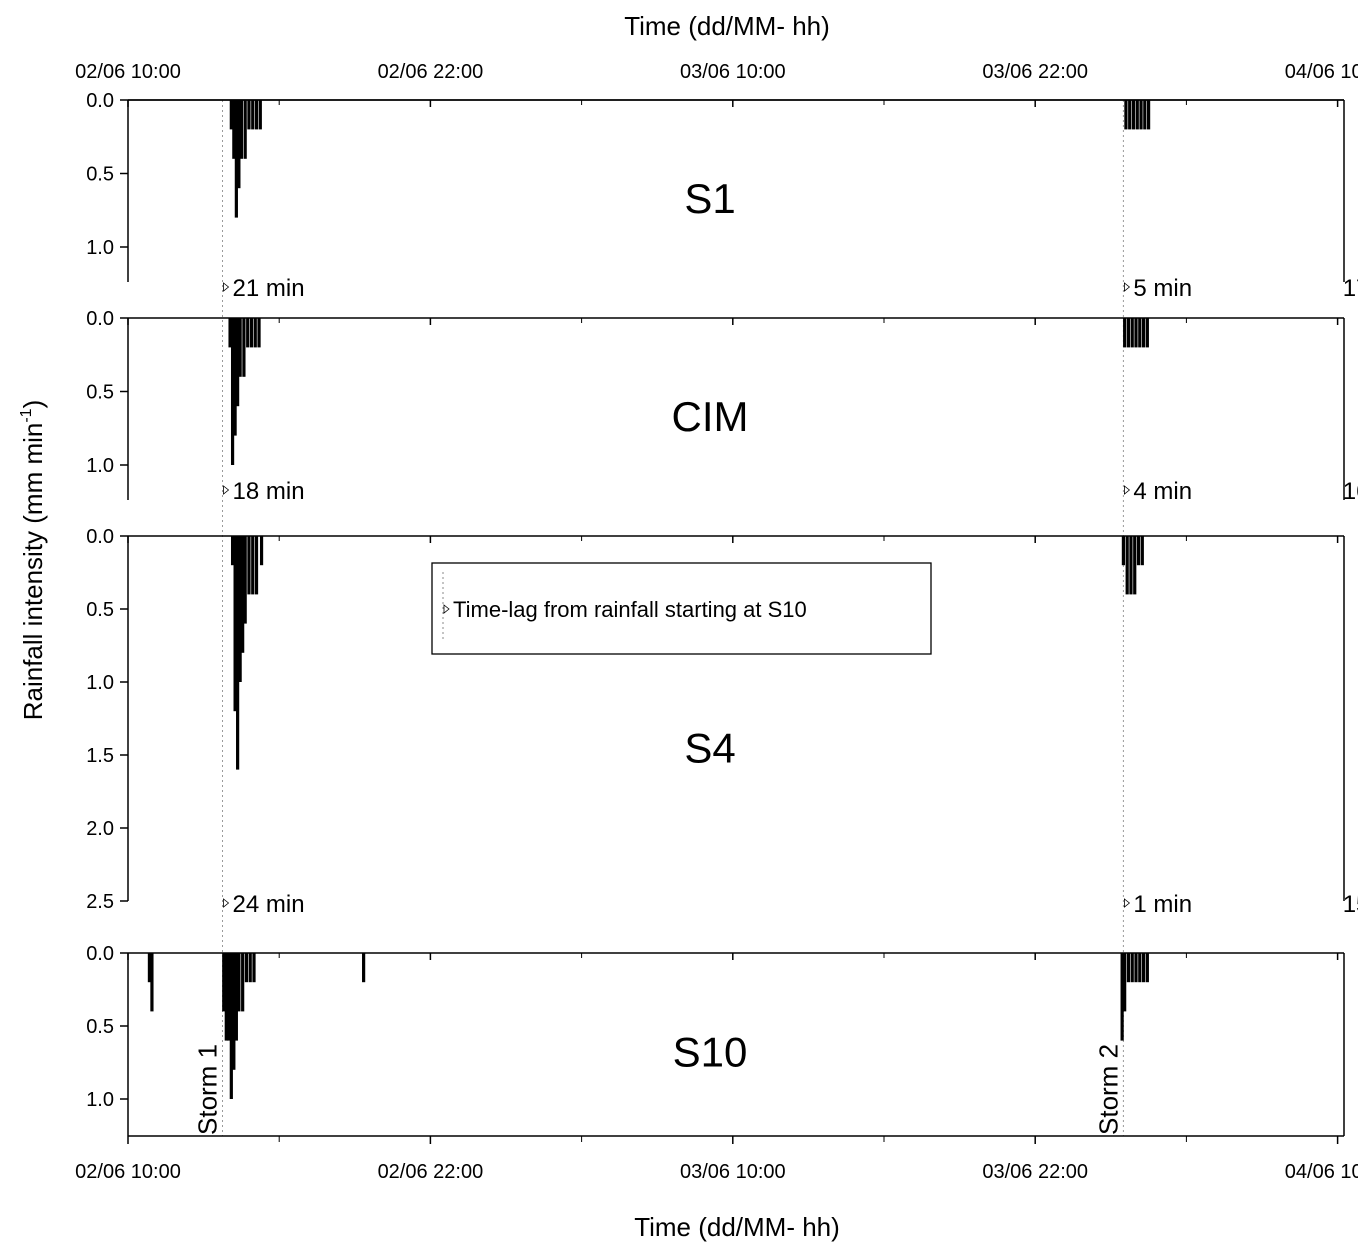 The height and width of the screenshot is (1245, 1358). What do you see at coordinates (1321, 1172) in the screenshot?
I see `bottom-x-tick-label: 04/06 10:00` at bounding box center [1321, 1172].